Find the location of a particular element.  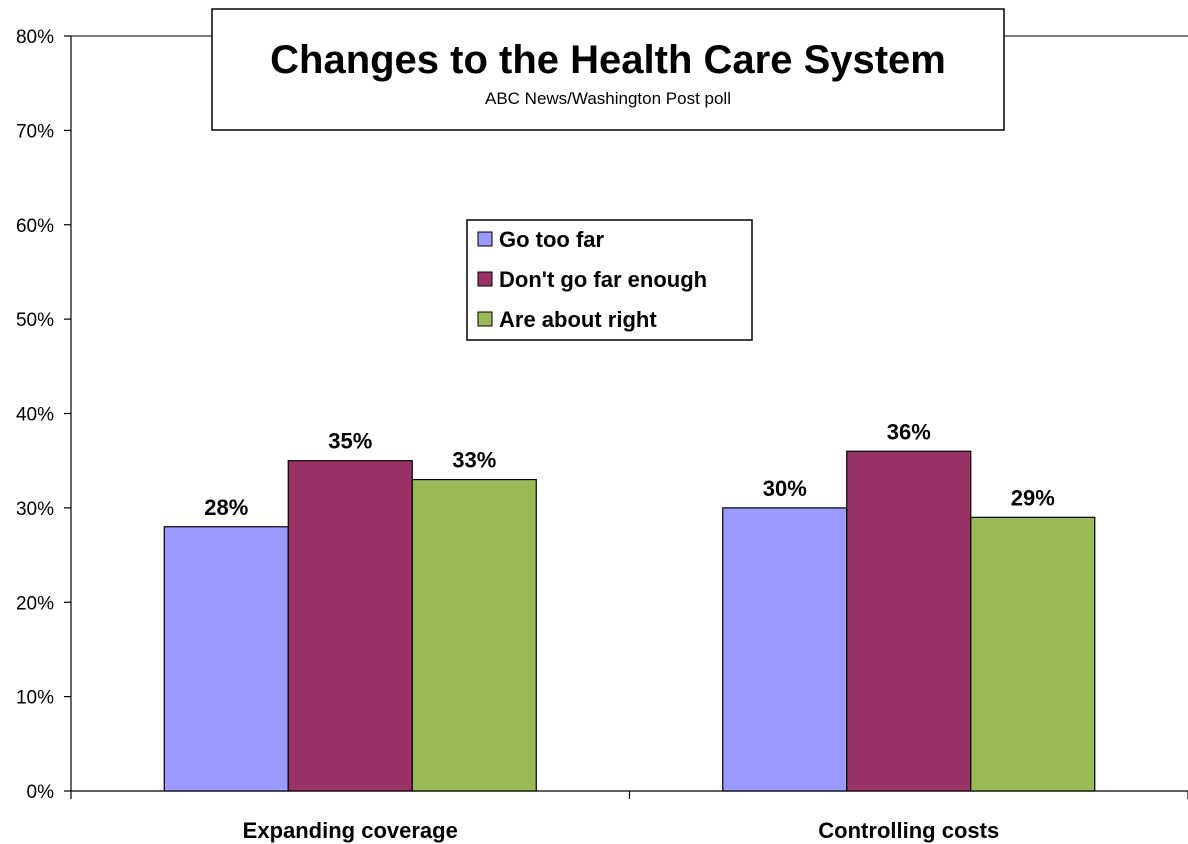

legend-frame is located at coordinates (609, 280).